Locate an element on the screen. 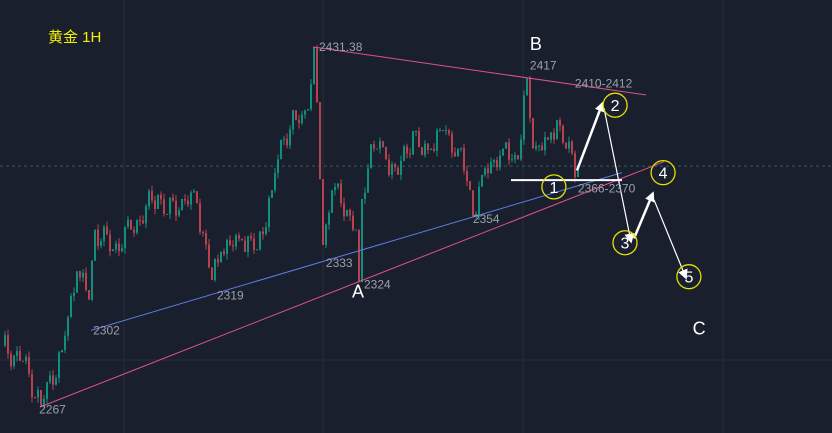 The image size is (832, 433). wave-number-label: 4 is located at coordinates (663, 174).